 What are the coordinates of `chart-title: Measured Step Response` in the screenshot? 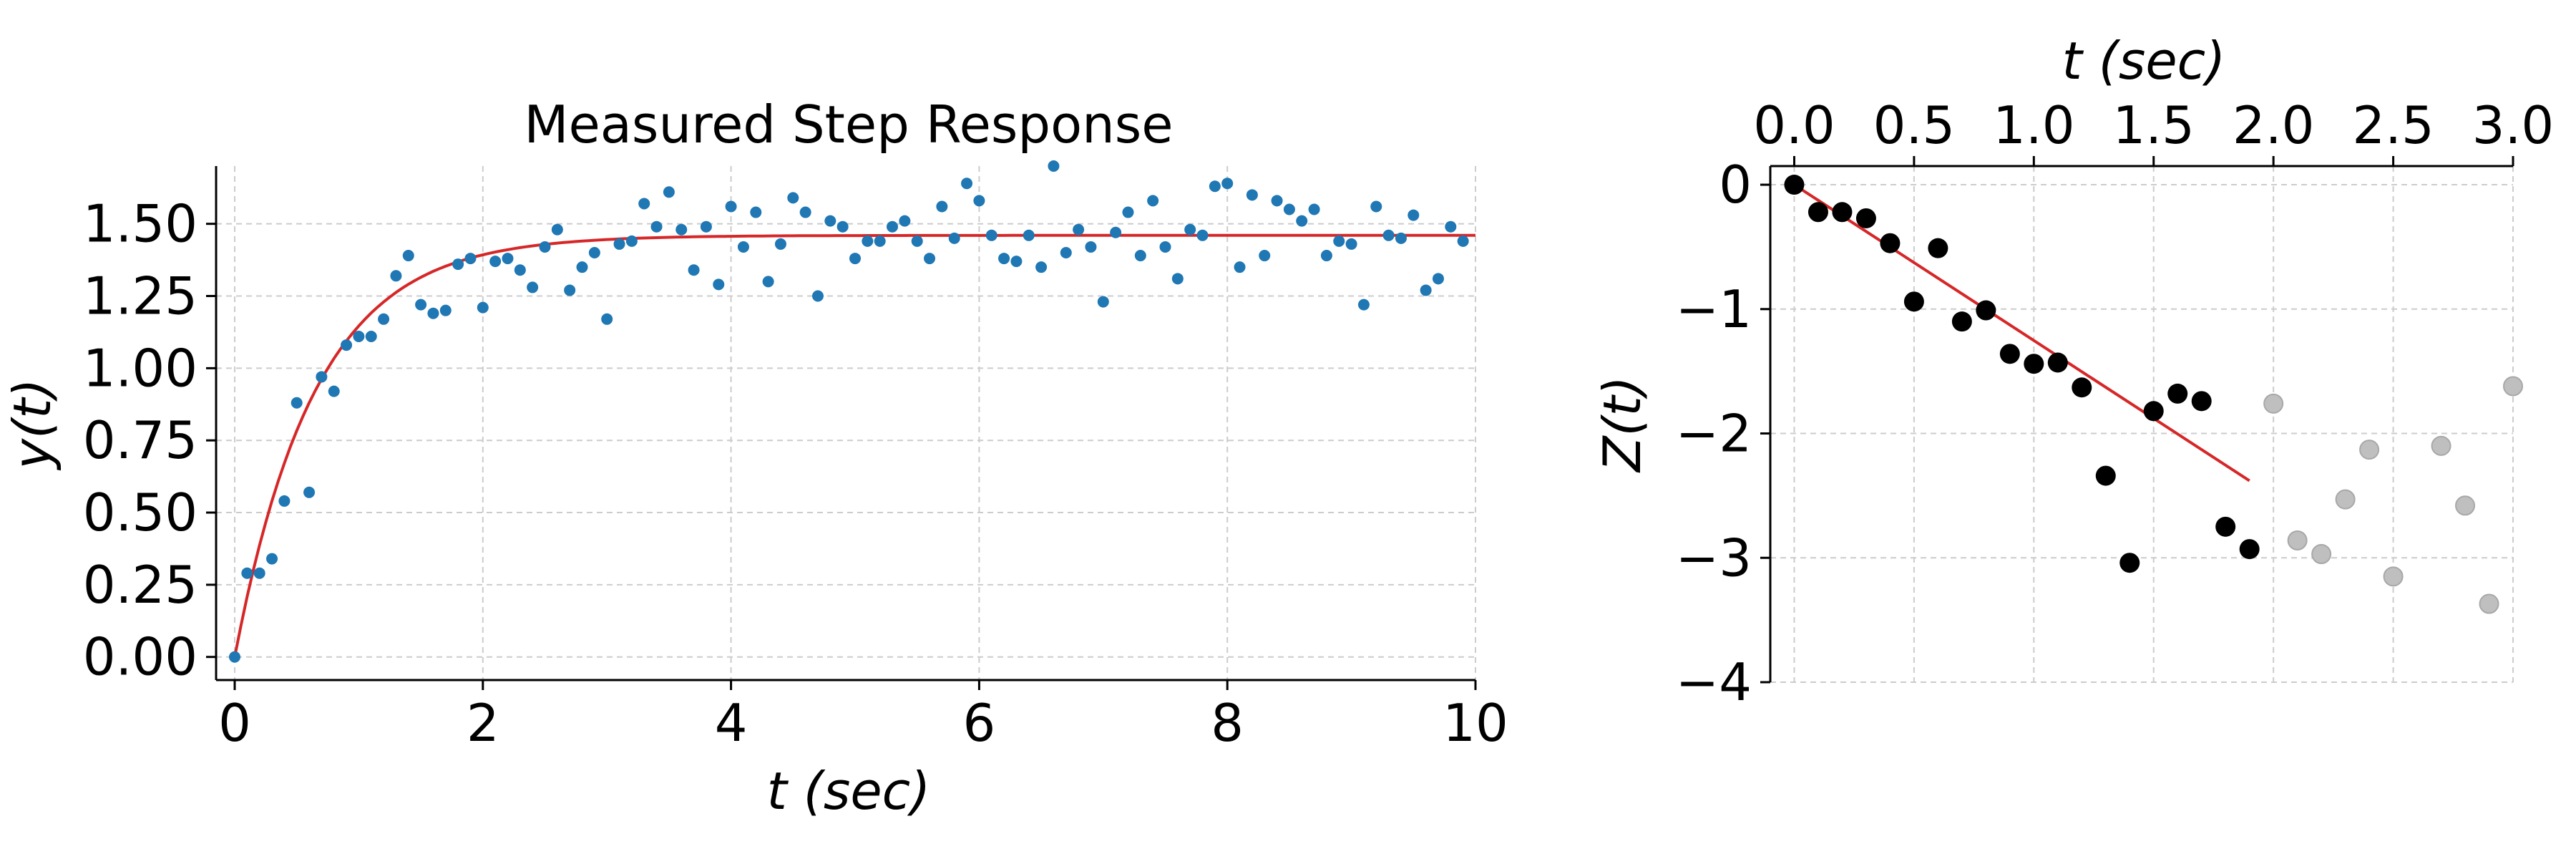 It's located at (848, 124).